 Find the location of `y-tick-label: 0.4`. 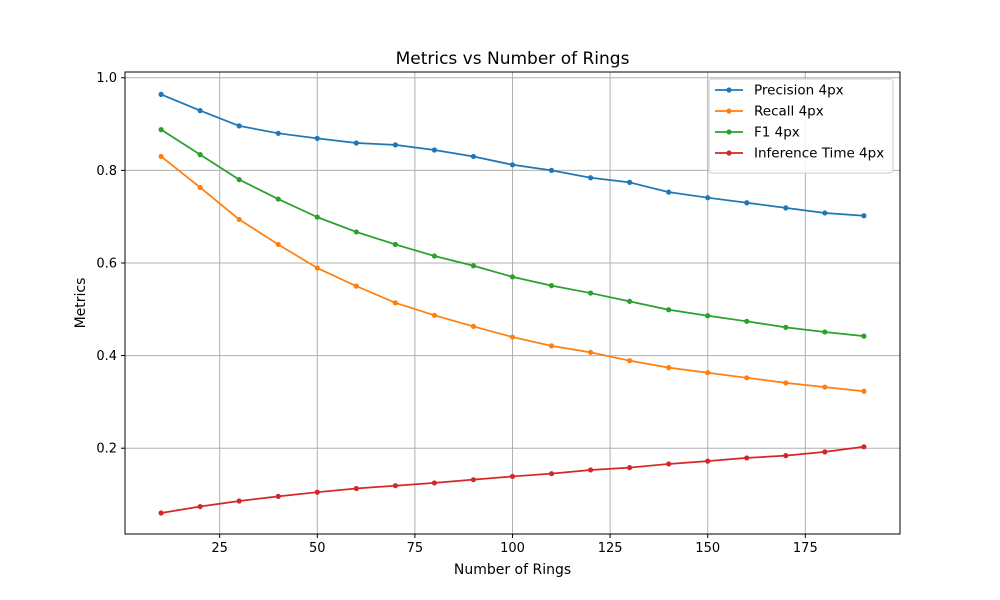

y-tick-label: 0.4 is located at coordinates (106, 356).